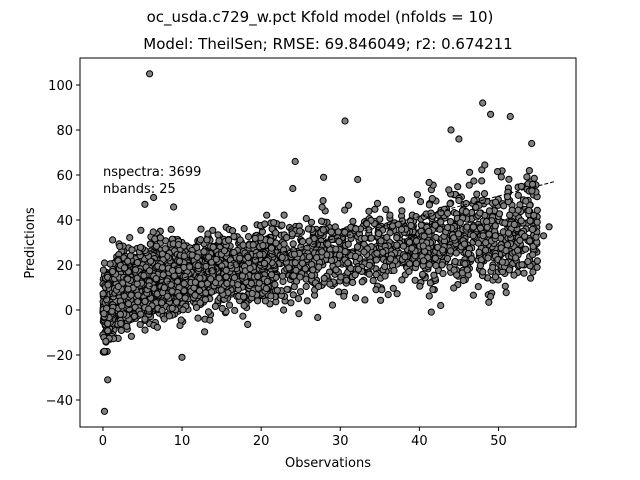  What do you see at coordinates (498, 441) in the screenshot?
I see `x-tick-label: 50` at bounding box center [498, 441].